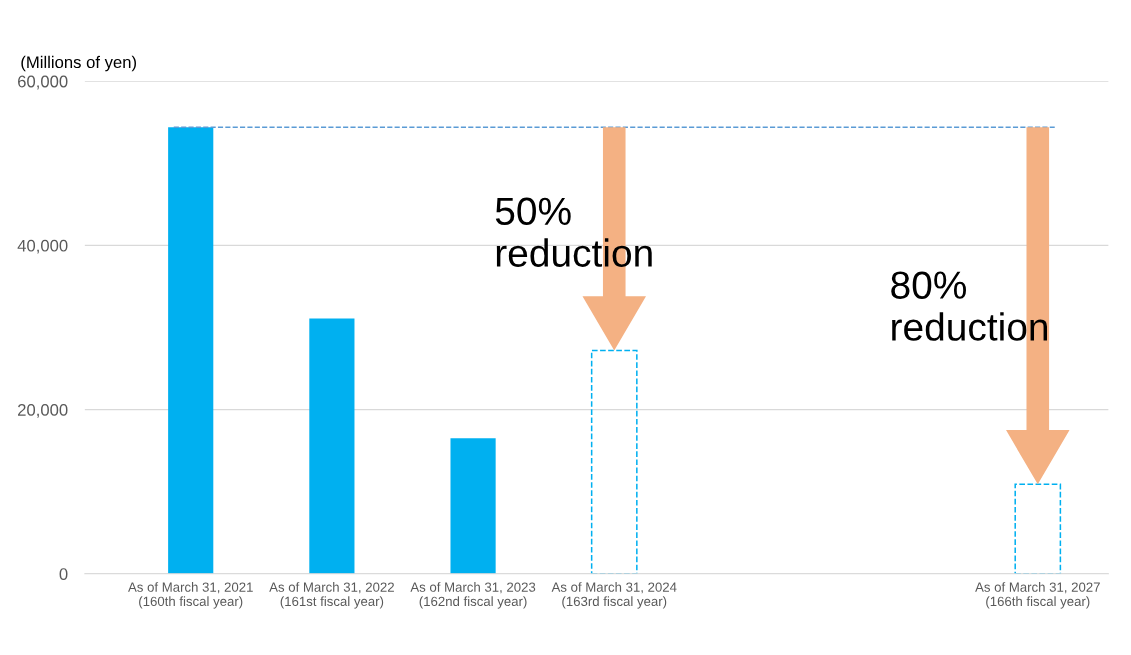 The image size is (1131, 655). Describe the element at coordinates (573, 232) in the screenshot. I see `annotation: 50% reduction` at that location.